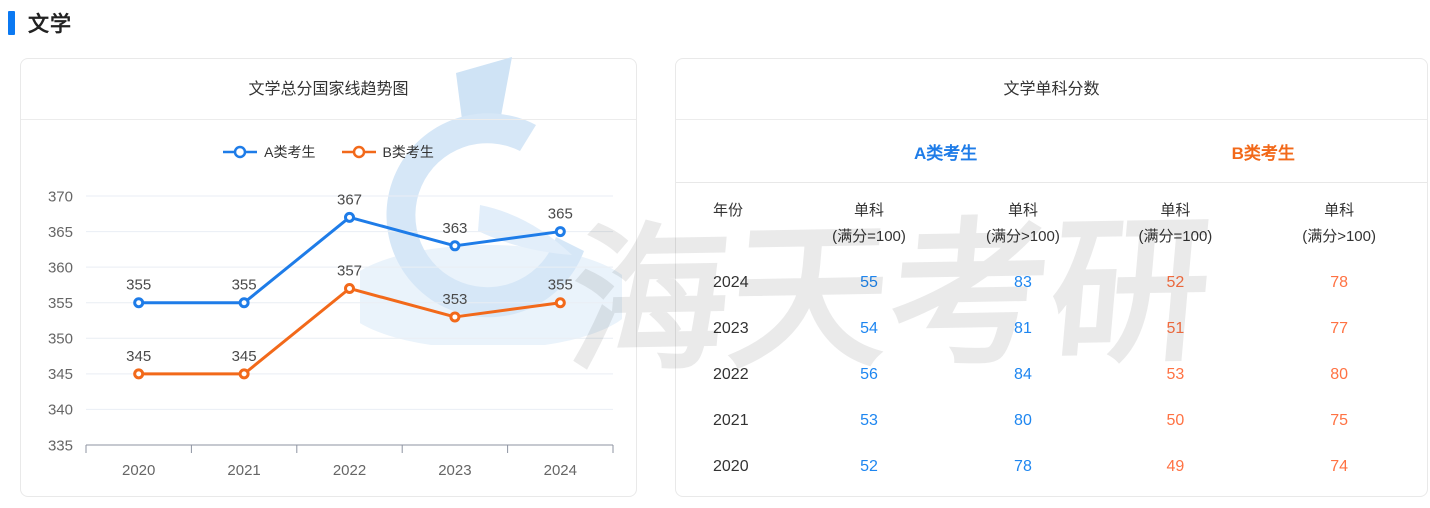  Describe the element at coordinates (869, 466) in the screenshot. I see `score-cell-a1: 52` at that location.